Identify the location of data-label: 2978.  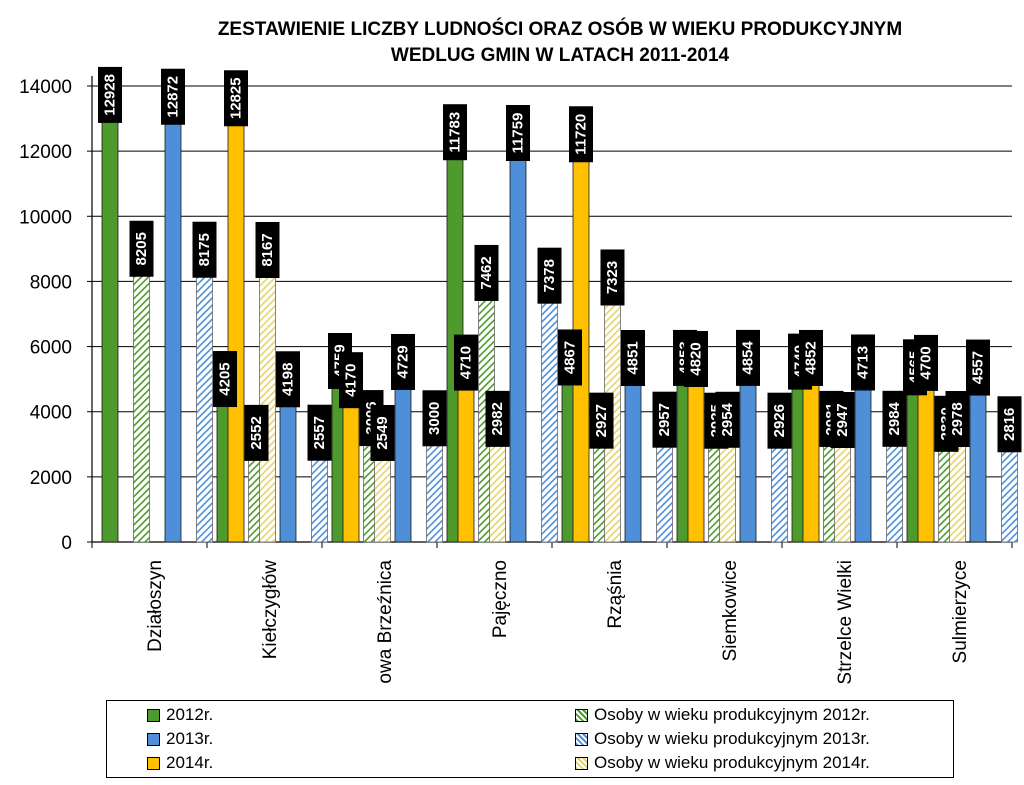
(957, 419).